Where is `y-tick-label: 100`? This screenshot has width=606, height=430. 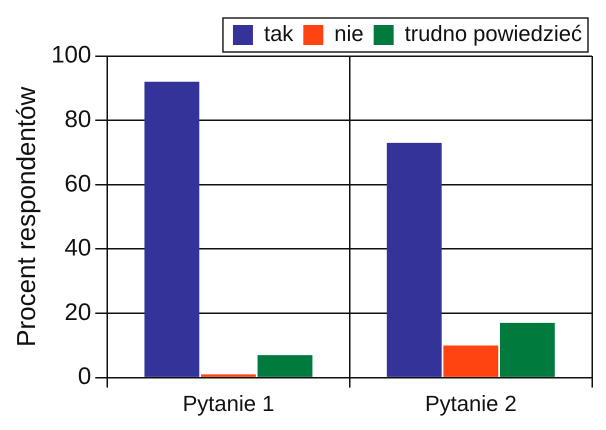
y-tick-label: 100 is located at coordinates (71, 55).